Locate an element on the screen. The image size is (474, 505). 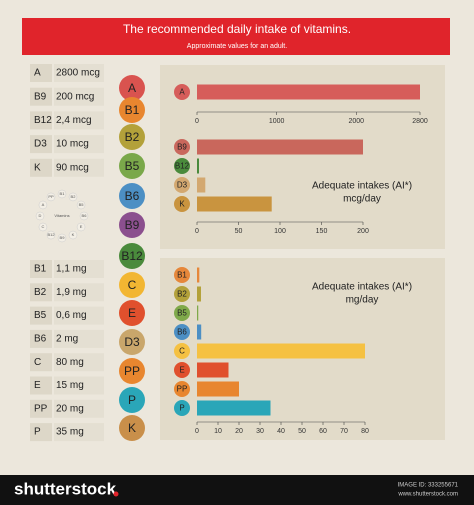
wheel-label: B9 is located at coordinates (63, 237).